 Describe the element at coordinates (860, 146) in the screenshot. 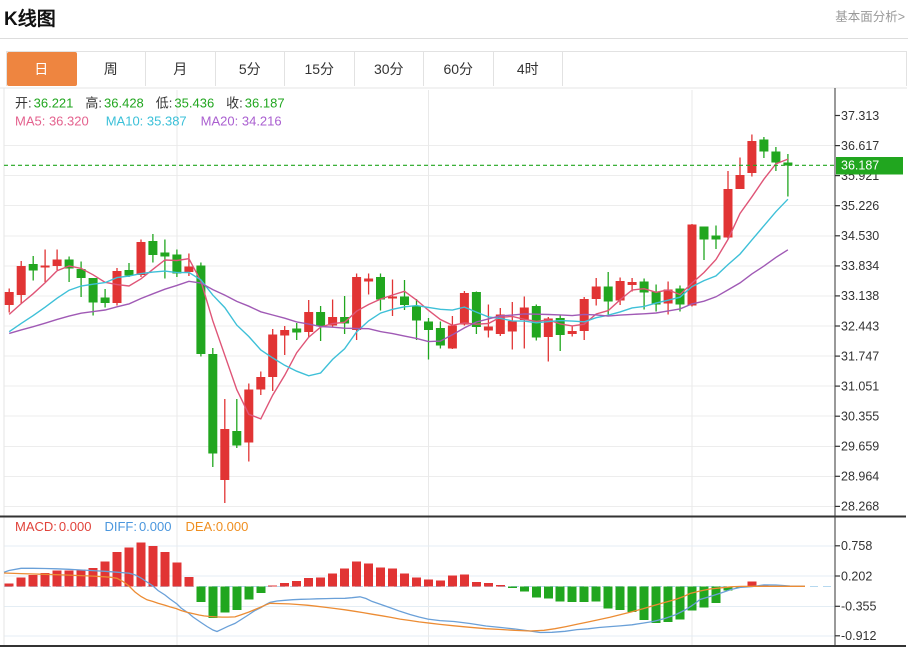

I see `svg-text: 36.617` at that location.